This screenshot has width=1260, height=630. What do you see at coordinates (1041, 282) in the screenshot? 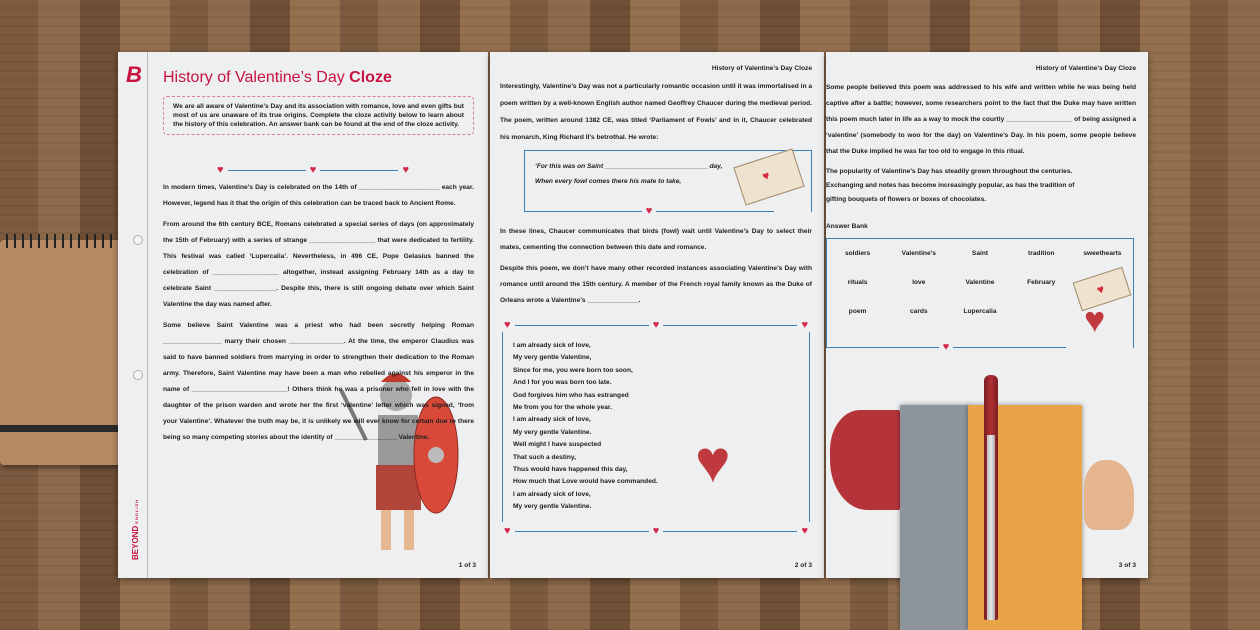
I see `answer-bank-word: February` at bounding box center [1041, 282].